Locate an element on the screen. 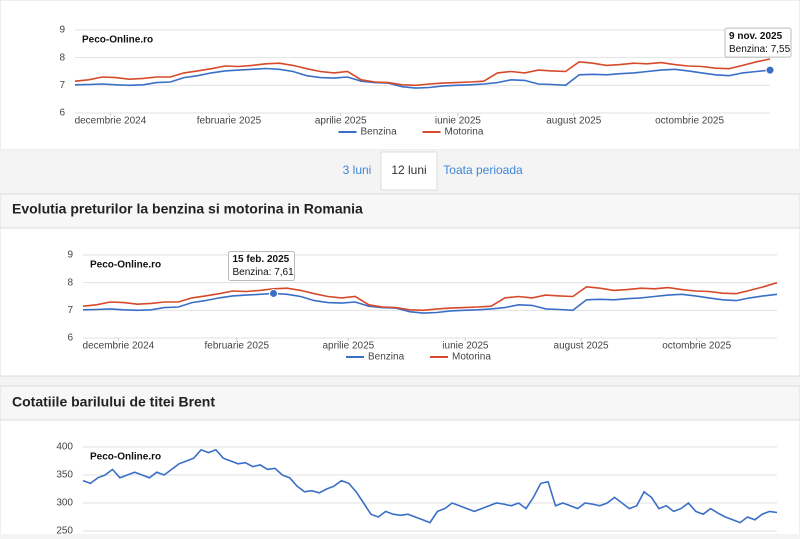  panel-title: Cotatiile barilului de titei Brent is located at coordinates (113, 402).